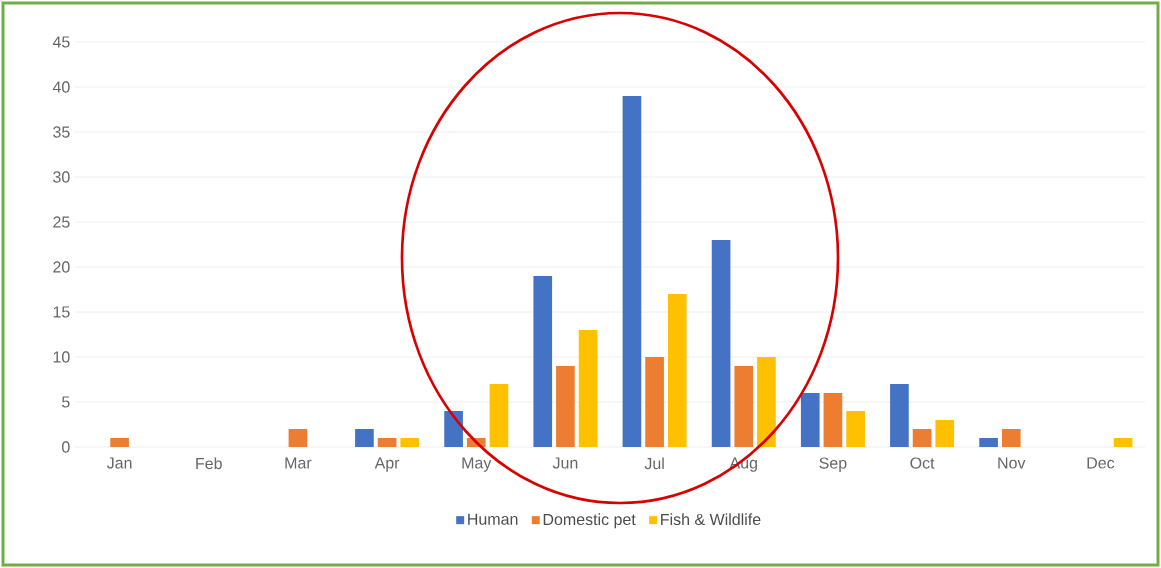  Describe the element at coordinates (922, 463) in the screenshot. I see `x-tick-label: Oct` at that location.